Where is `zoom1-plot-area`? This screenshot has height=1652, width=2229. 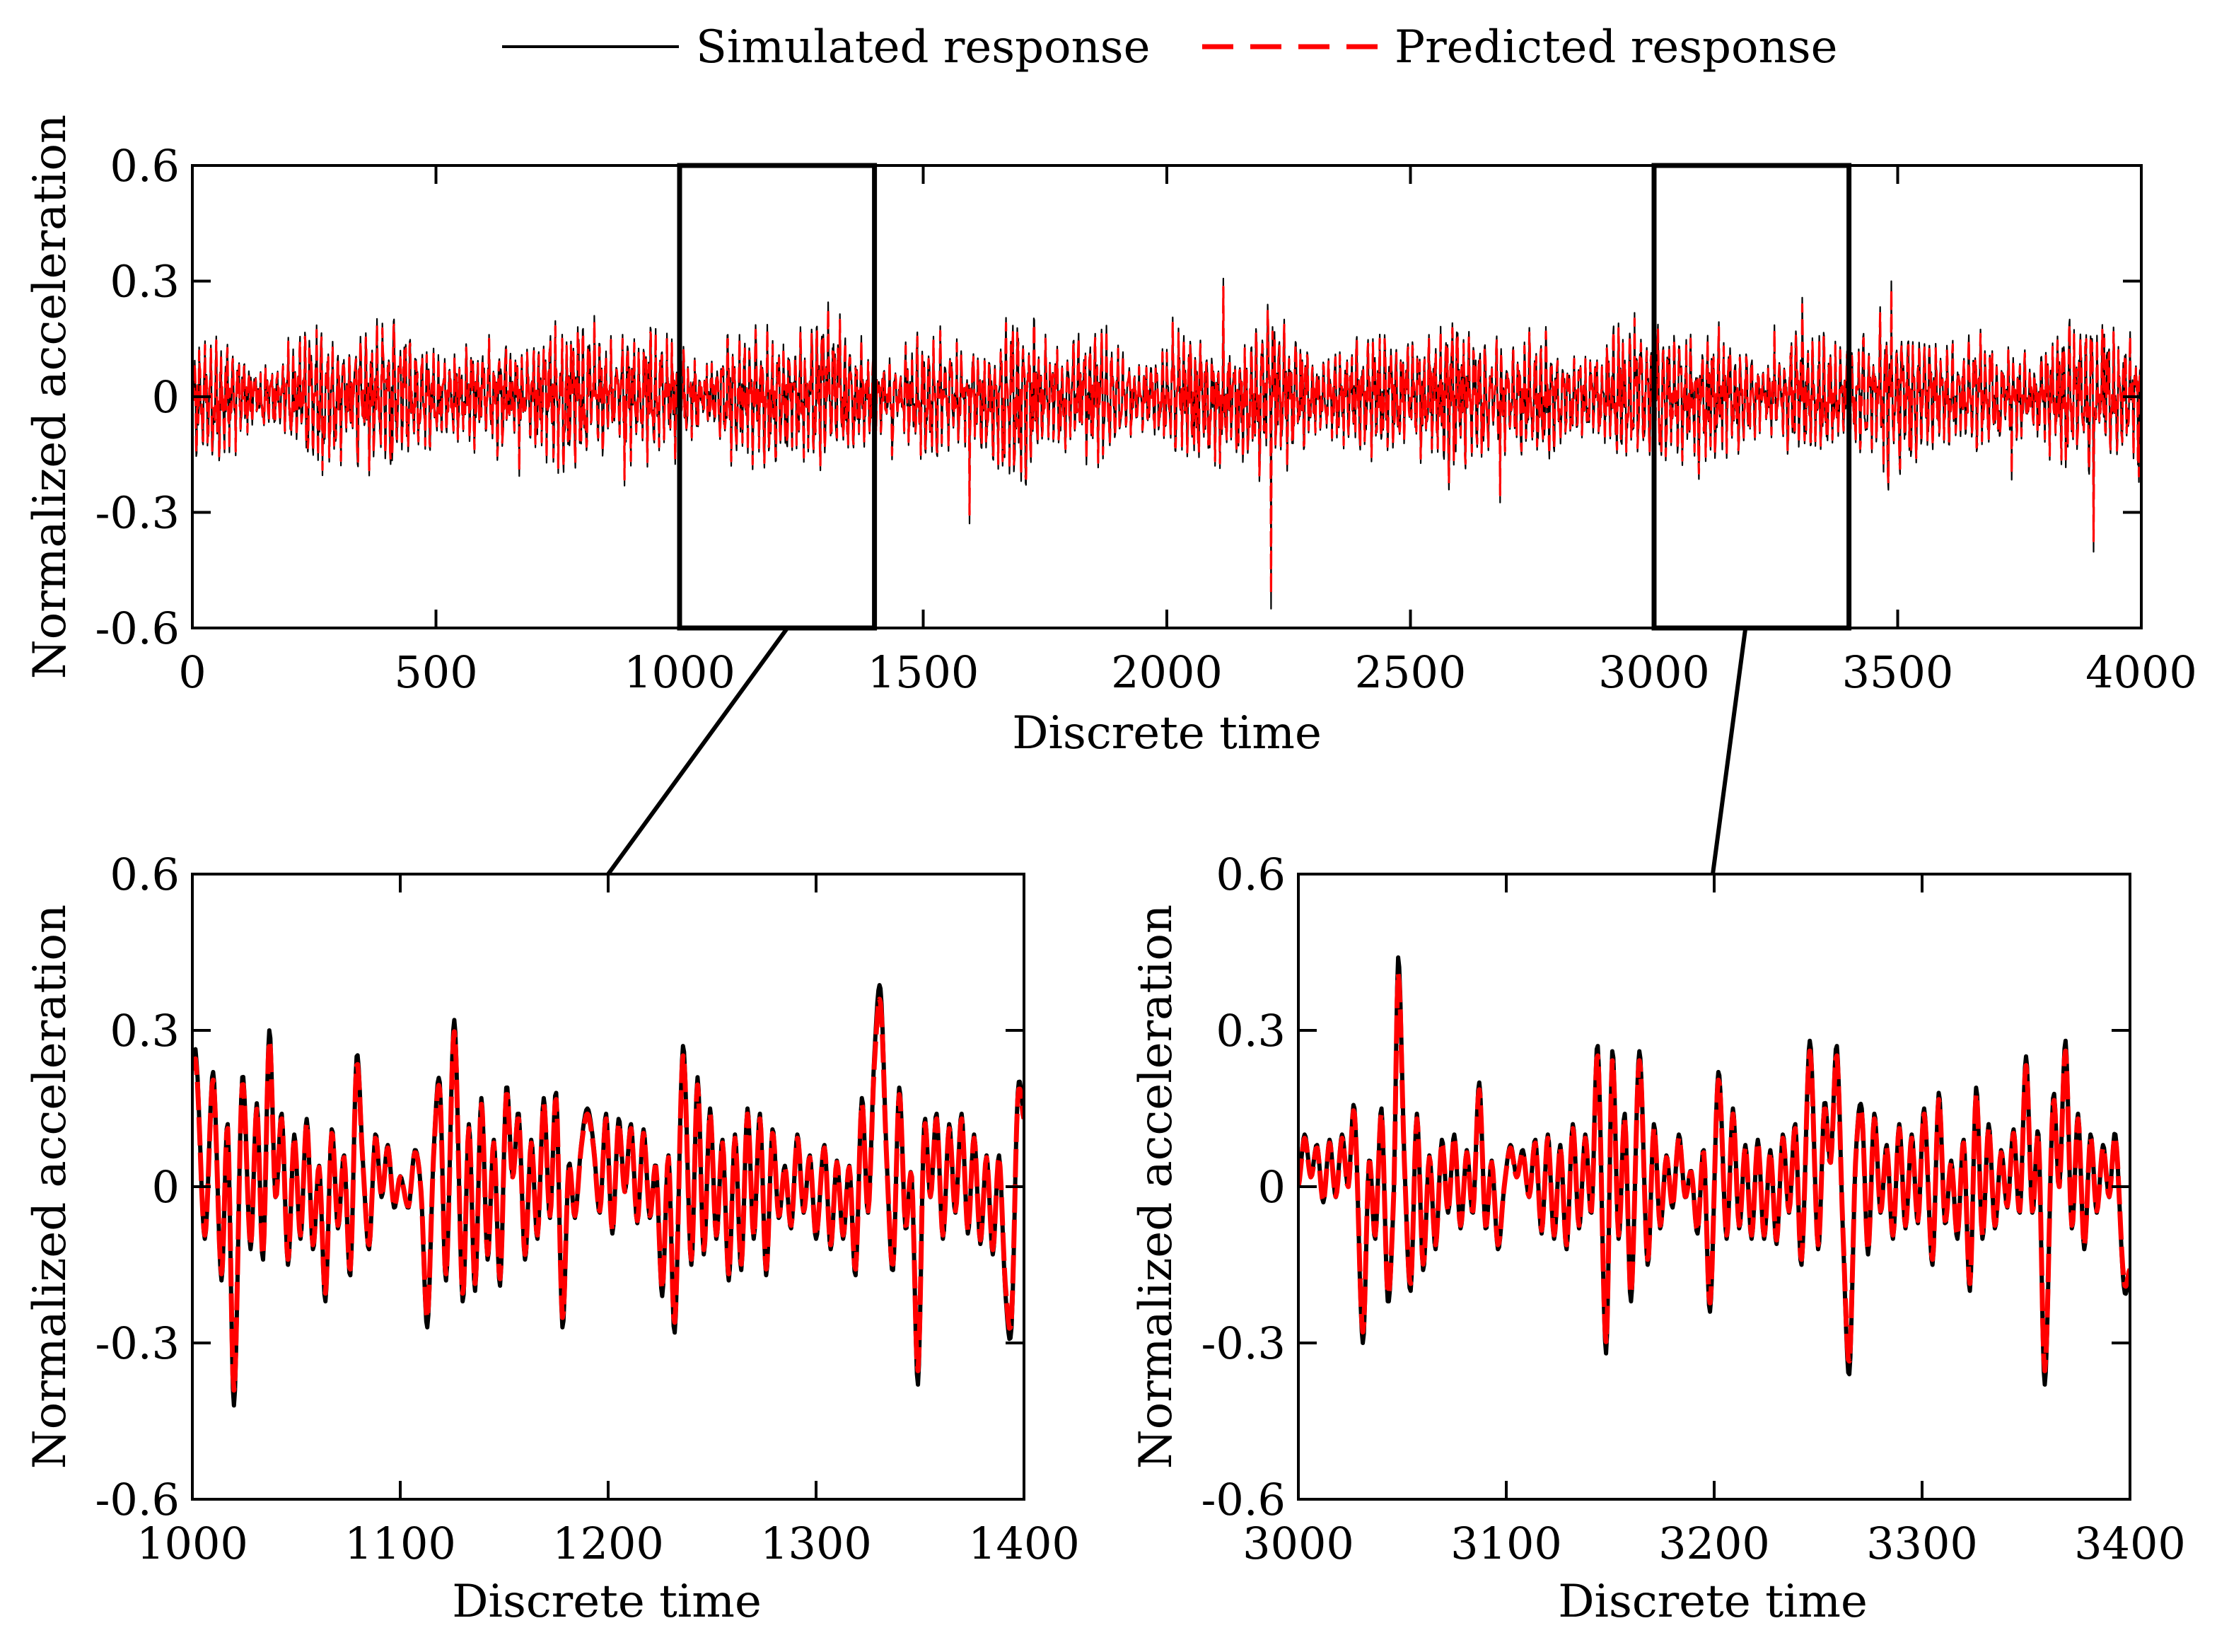
zoom1-plot-area is located at coordinates (608, 1196).